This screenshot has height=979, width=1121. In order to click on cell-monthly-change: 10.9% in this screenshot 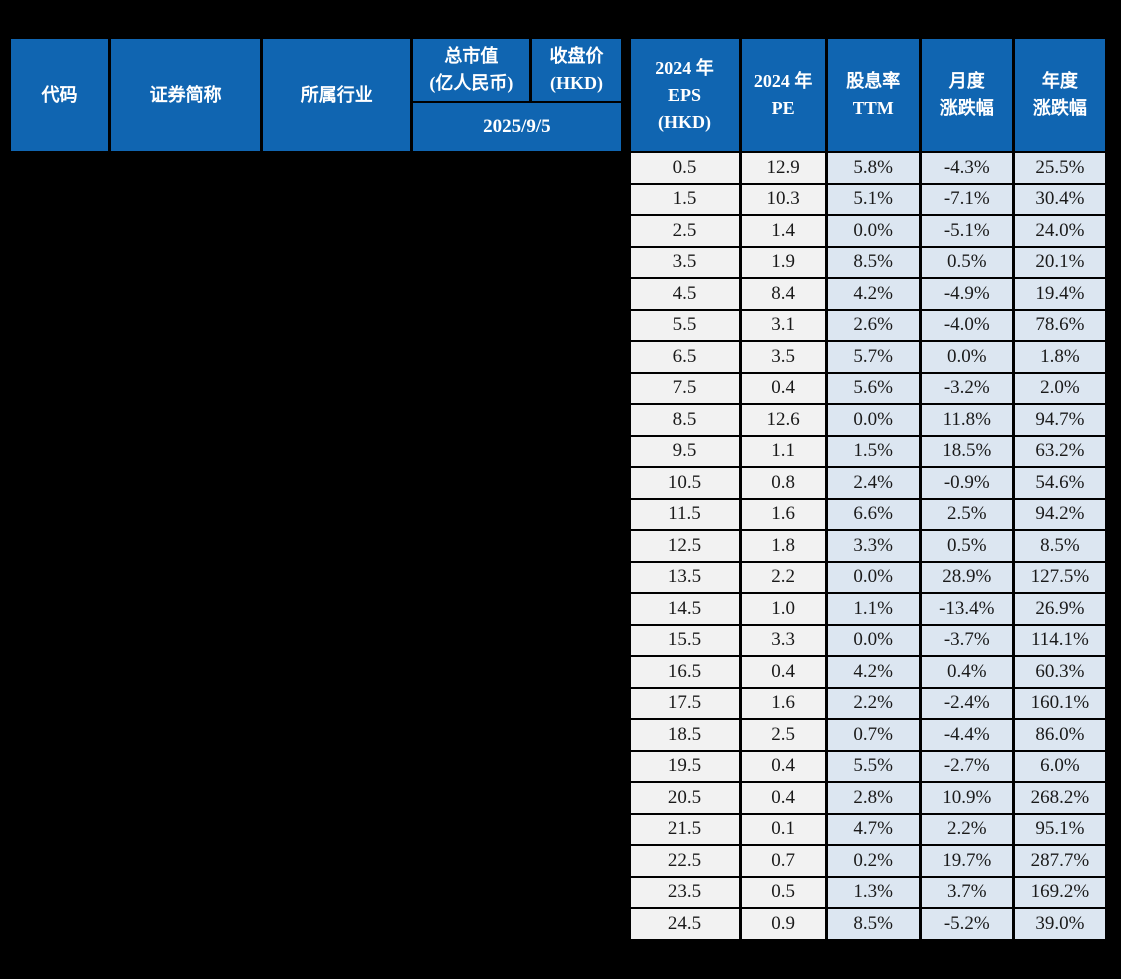, I will do `click(966, 798)`.